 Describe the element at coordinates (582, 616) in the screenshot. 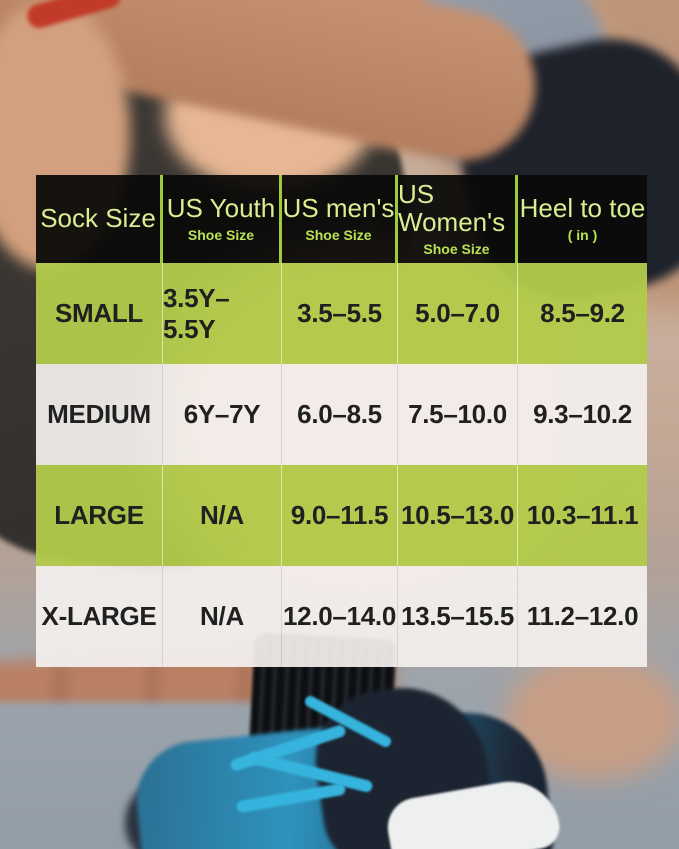

I see `cell-xlarge-heel: 11.2–12.0` at that location.